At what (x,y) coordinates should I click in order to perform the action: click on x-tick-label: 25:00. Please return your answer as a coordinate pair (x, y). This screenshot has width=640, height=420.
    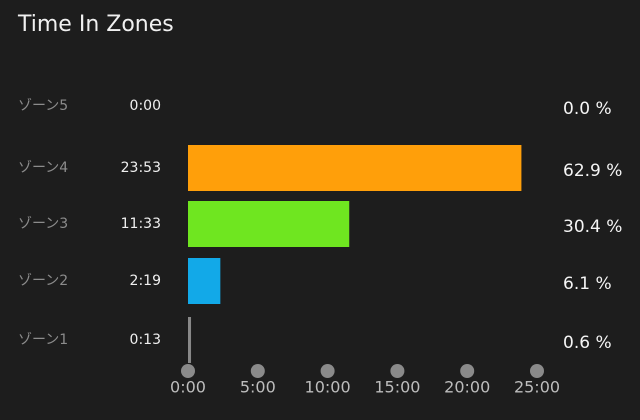
    Looking at the image, I should click on (537, 387).